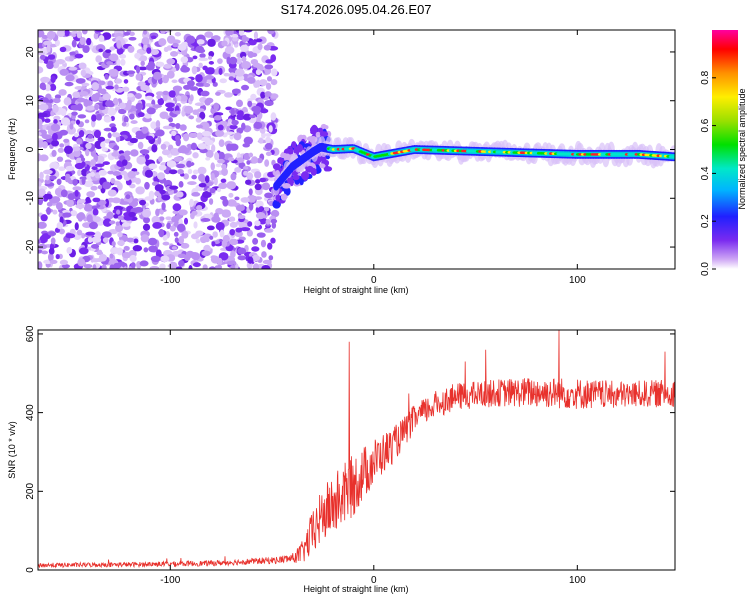 The image size is (750, 600). I want to click on panel1-y-tick-label: 10, so click(30, 101).